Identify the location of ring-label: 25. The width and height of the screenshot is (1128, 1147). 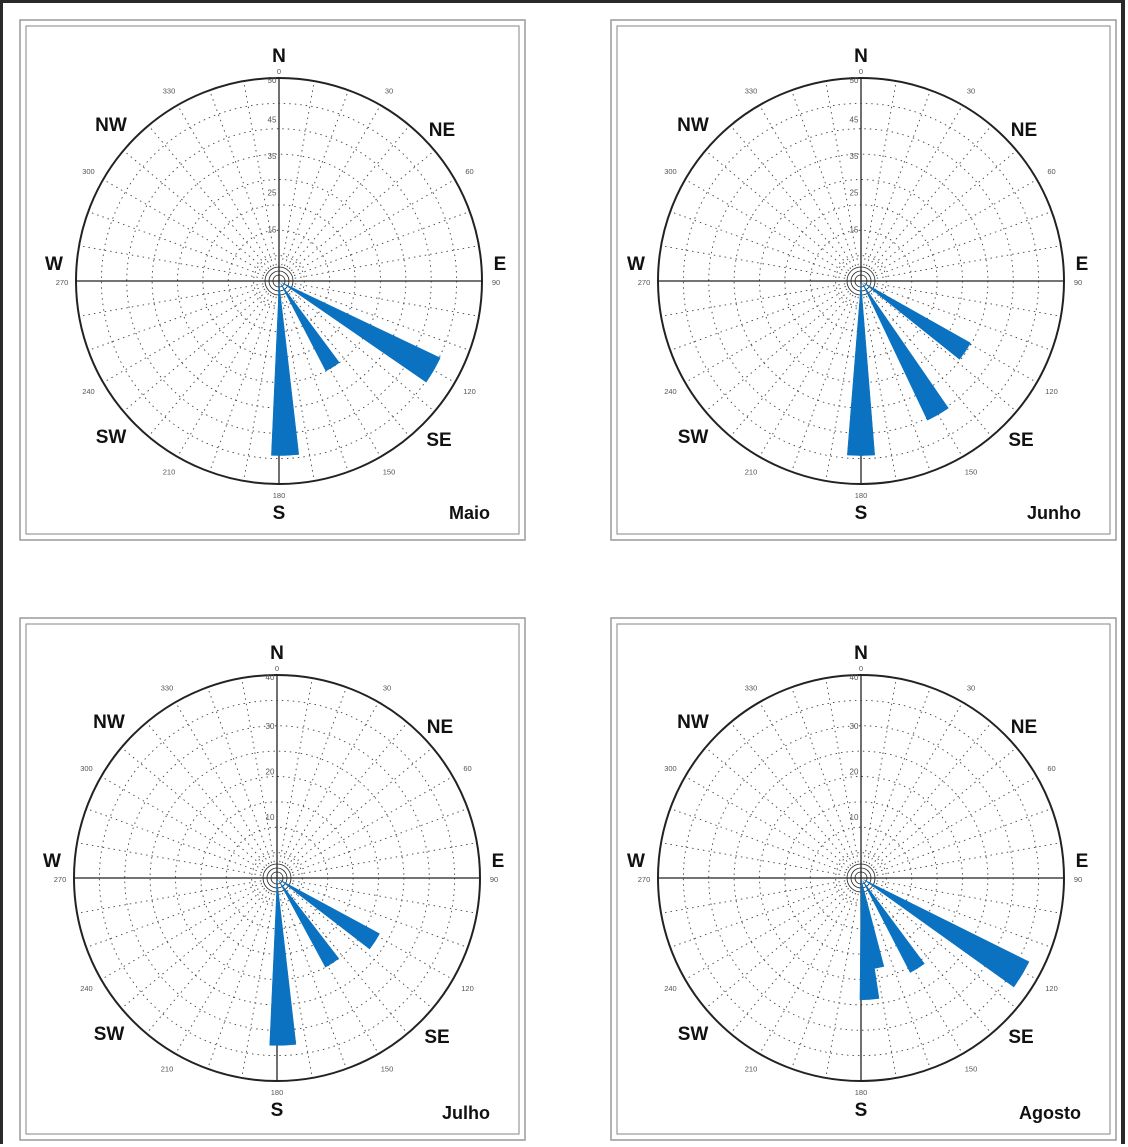
(272, 193).